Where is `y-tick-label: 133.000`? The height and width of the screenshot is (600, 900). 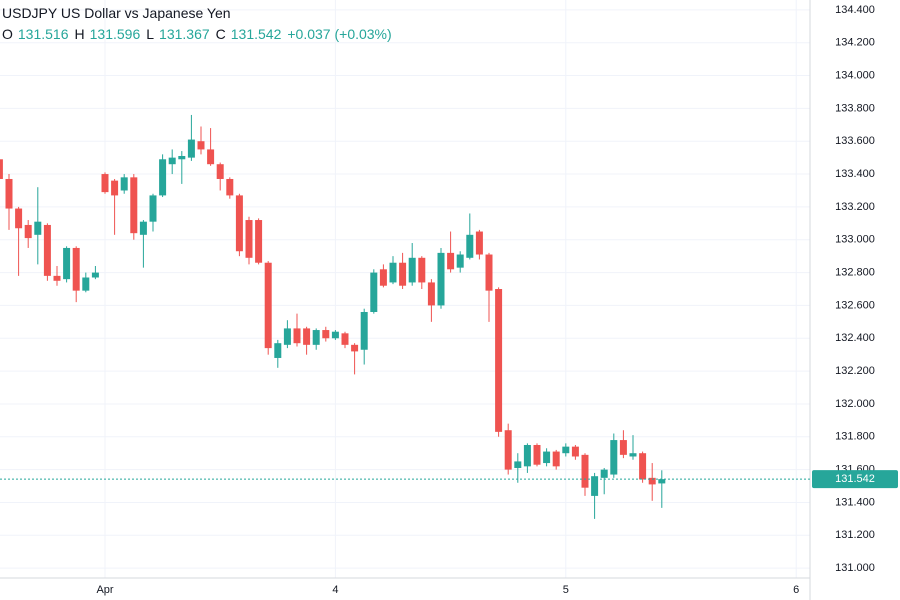 y-tick-label: 133.000 is located at coordinates (855, 240).